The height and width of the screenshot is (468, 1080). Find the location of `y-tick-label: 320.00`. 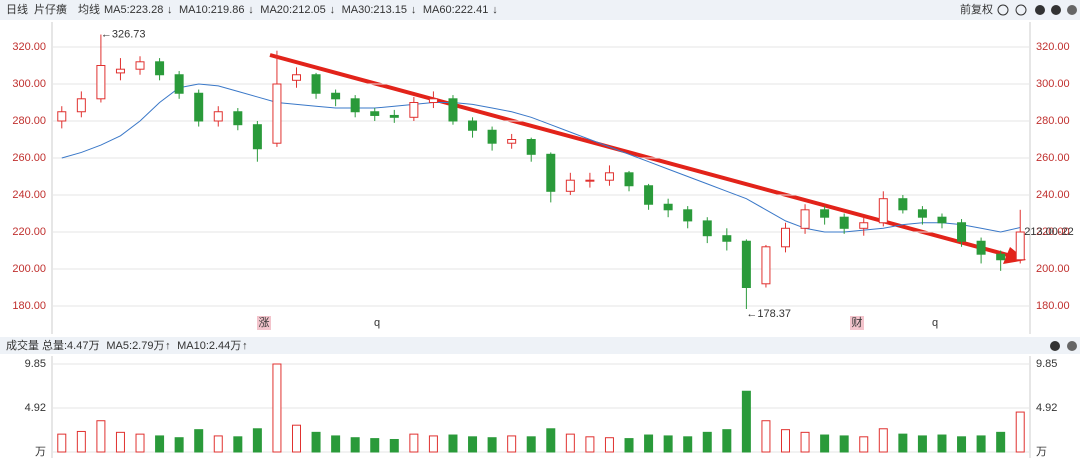

y-tick-label: 320.00 is located at coordinates (1053, 47).